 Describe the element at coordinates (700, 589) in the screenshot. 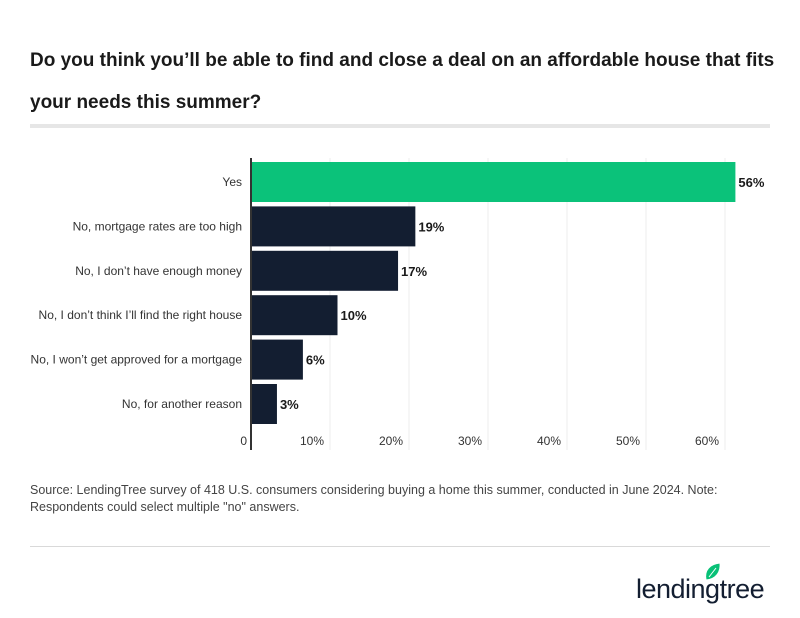

I see `svg-text: lendingtree` at that location.